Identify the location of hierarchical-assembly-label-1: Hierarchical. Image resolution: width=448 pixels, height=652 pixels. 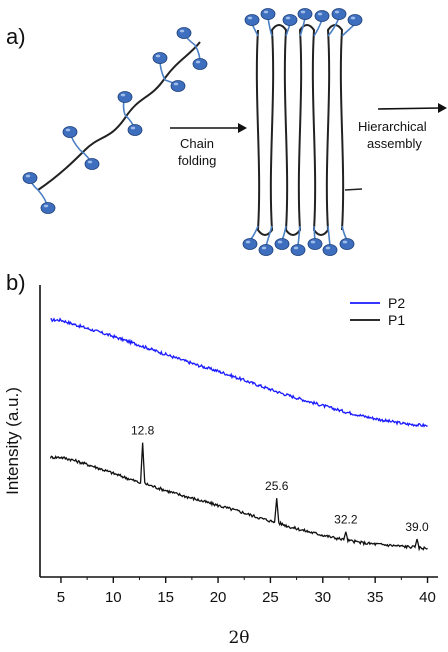
(392, 126).